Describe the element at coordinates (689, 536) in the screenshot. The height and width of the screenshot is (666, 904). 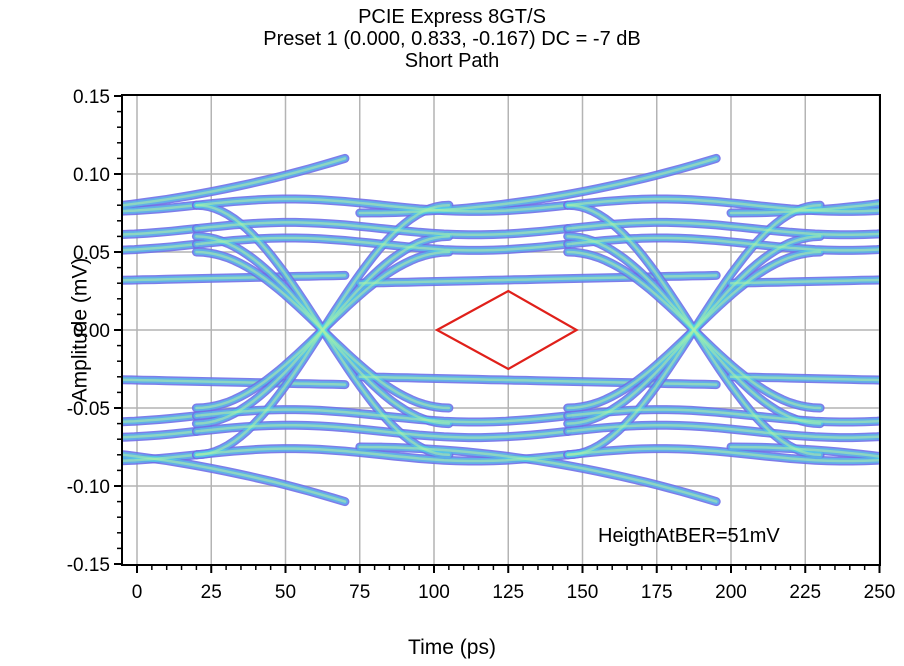
I see `height-at-ber-annotation: HeigthAtBER=51mV` at that location.